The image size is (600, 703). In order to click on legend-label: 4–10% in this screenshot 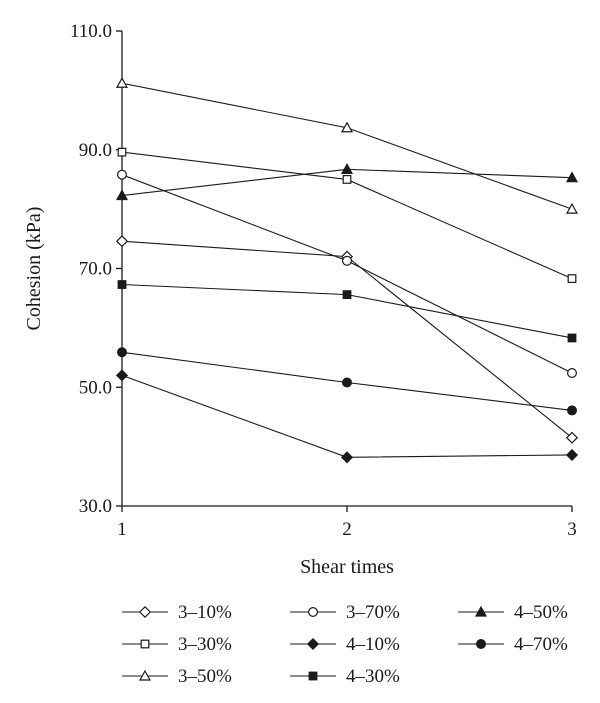, I will do `click(373, 644)`.